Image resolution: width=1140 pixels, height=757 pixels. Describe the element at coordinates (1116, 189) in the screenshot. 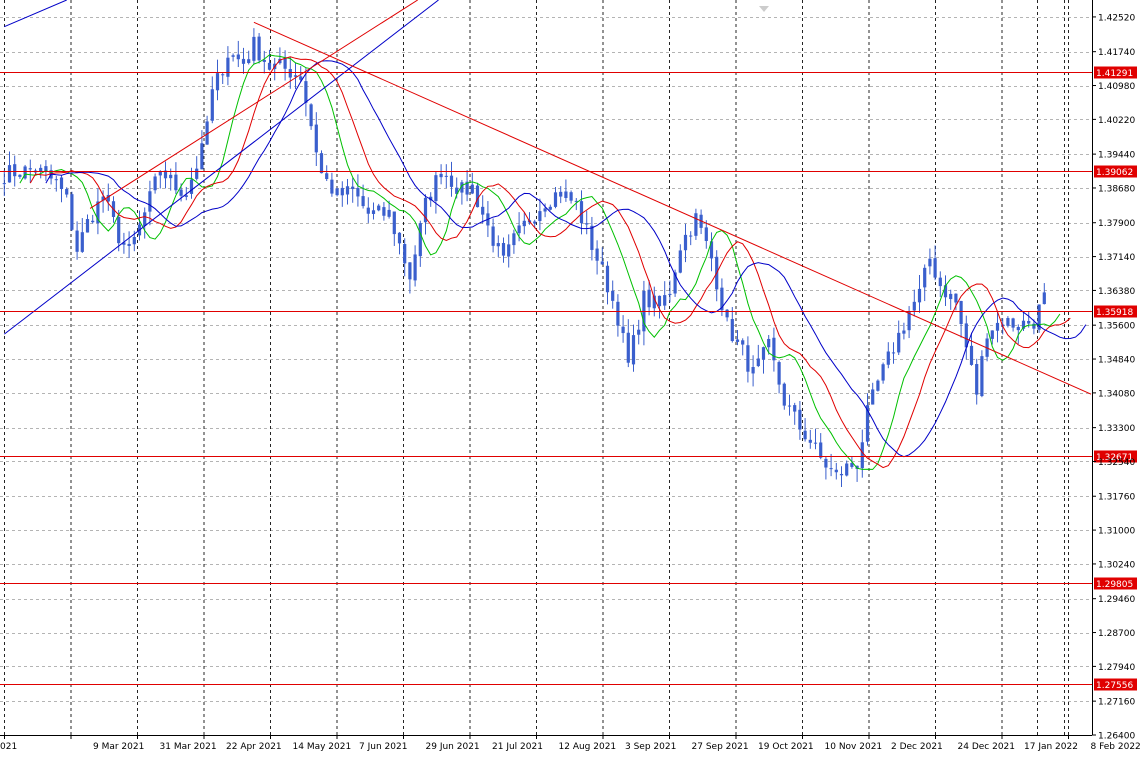

I see `price-tick-label: 1.38680` at that location.